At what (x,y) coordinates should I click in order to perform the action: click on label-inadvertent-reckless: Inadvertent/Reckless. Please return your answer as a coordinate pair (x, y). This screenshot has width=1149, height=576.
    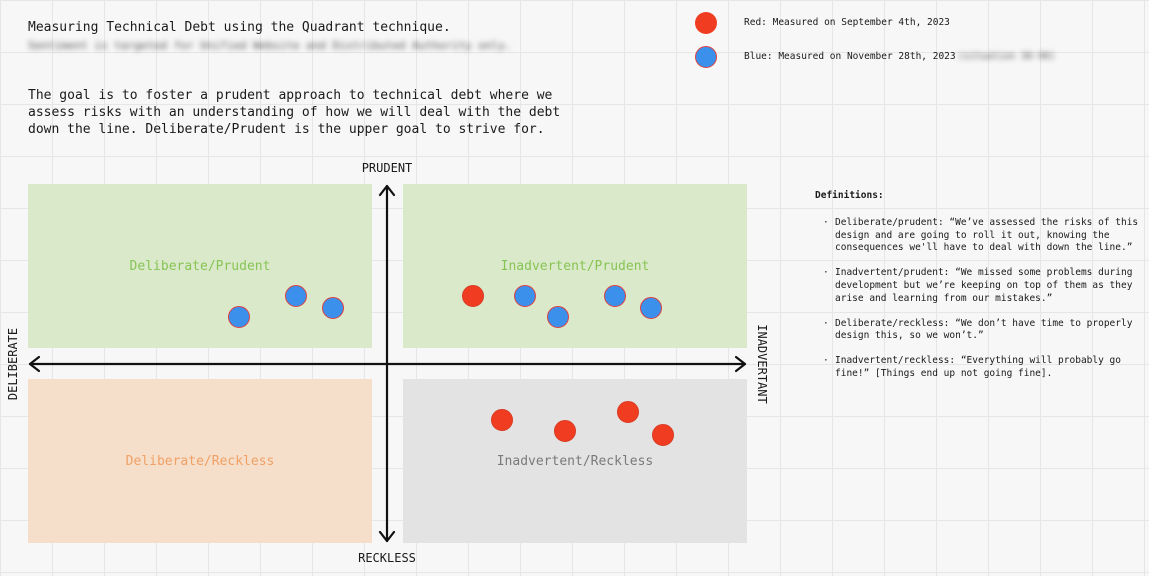
    Looking at the image, I should click on (575, 461).